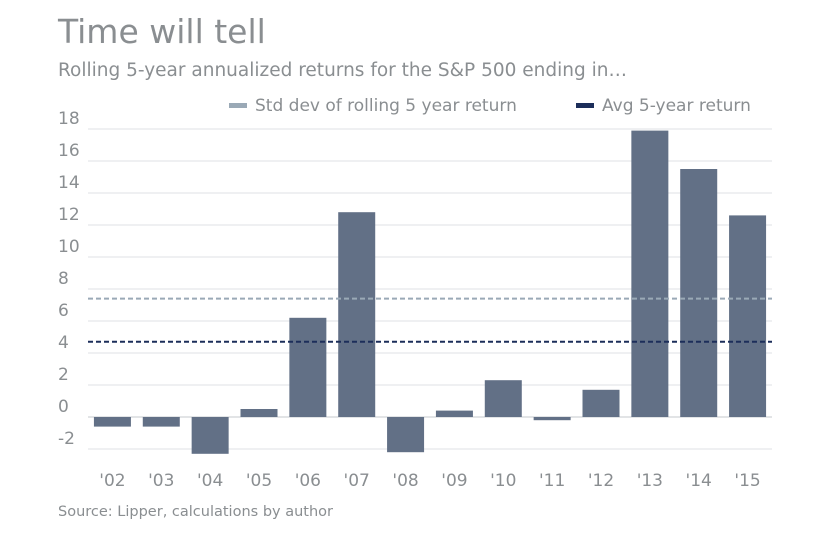 The height and width of the screenshot is (547, 840). I want to click on y-tick-label: 2, so click(63, 375).